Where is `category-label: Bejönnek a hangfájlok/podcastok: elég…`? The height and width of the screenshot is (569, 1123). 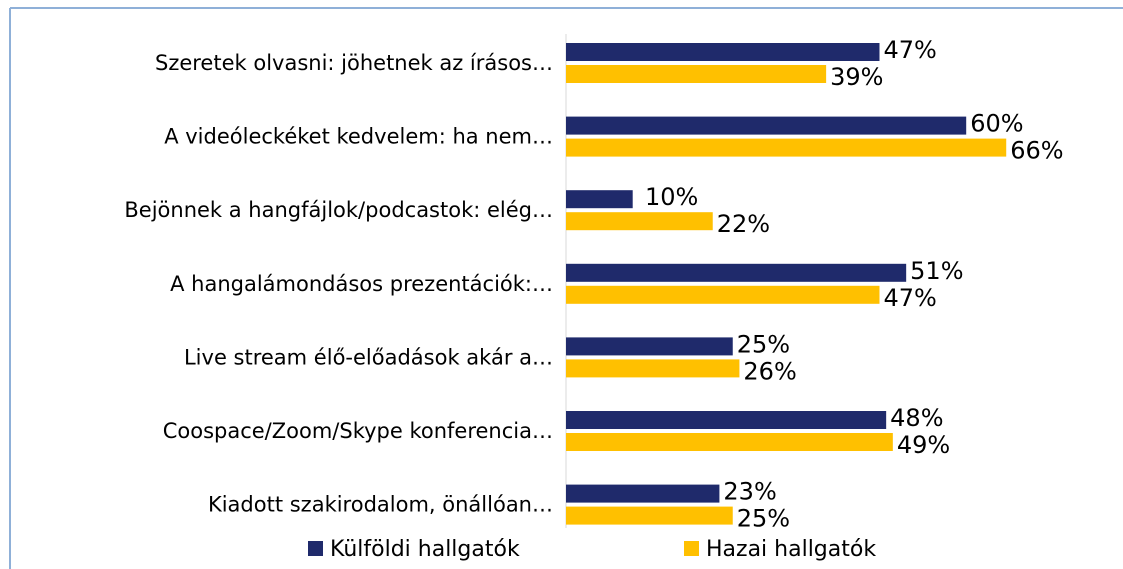 category-label: Bejönnek a hangfájlok/podcastok: elég… is located at coordinates (338, 210).